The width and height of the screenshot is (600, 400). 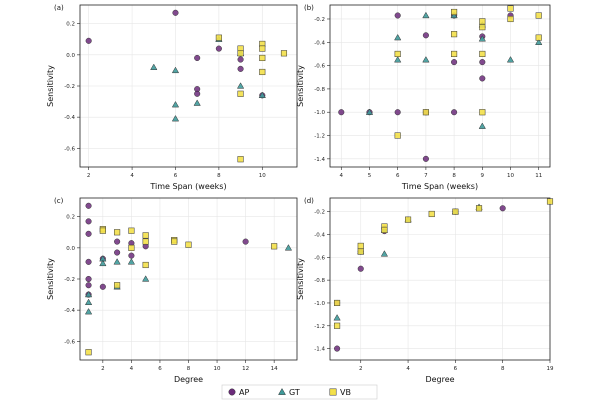 I want to click on x-tick-label: 12, so click(x=245, y=369).